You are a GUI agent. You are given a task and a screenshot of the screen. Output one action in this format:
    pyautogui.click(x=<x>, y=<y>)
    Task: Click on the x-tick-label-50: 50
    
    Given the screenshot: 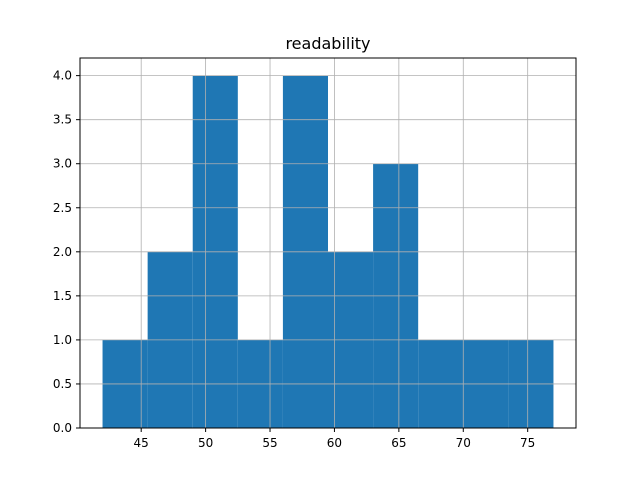 What is the action you would take?
    pyautogui.click(x=205, y=443)
    